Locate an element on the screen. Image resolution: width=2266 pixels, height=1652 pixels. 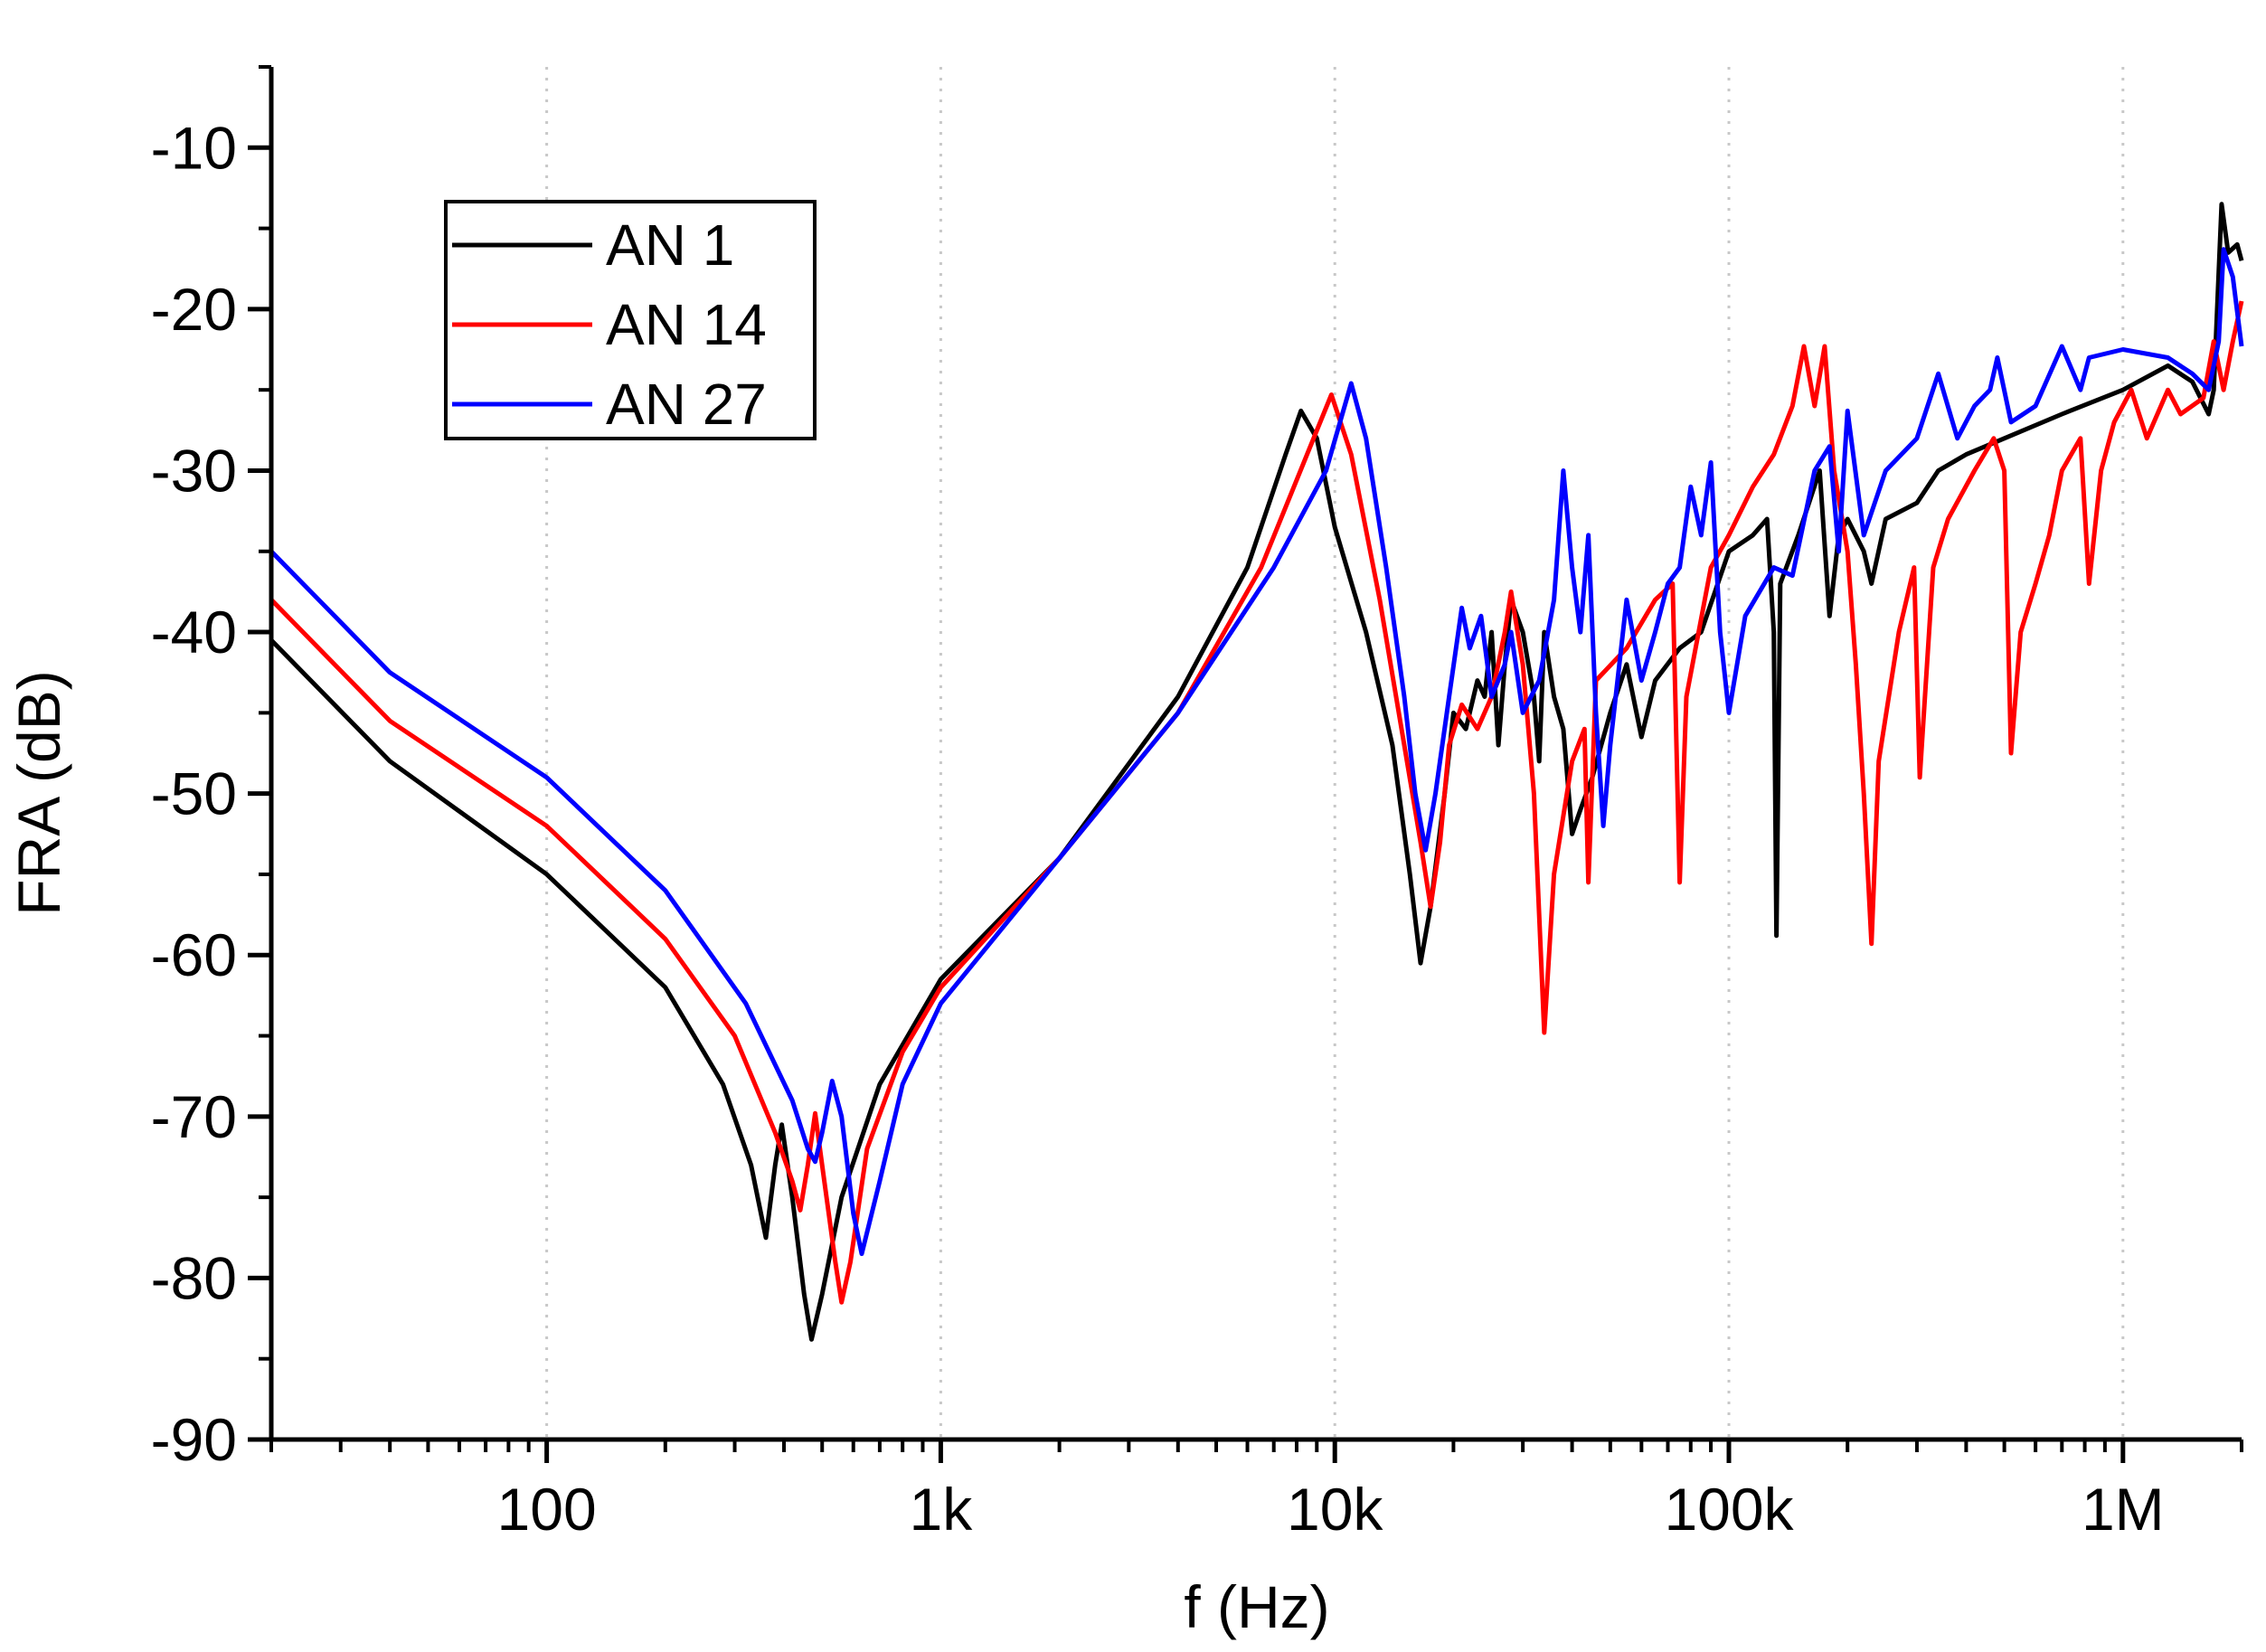
legend: AN 1 AN 14 AN 27 is located at coordinates (631, 320).